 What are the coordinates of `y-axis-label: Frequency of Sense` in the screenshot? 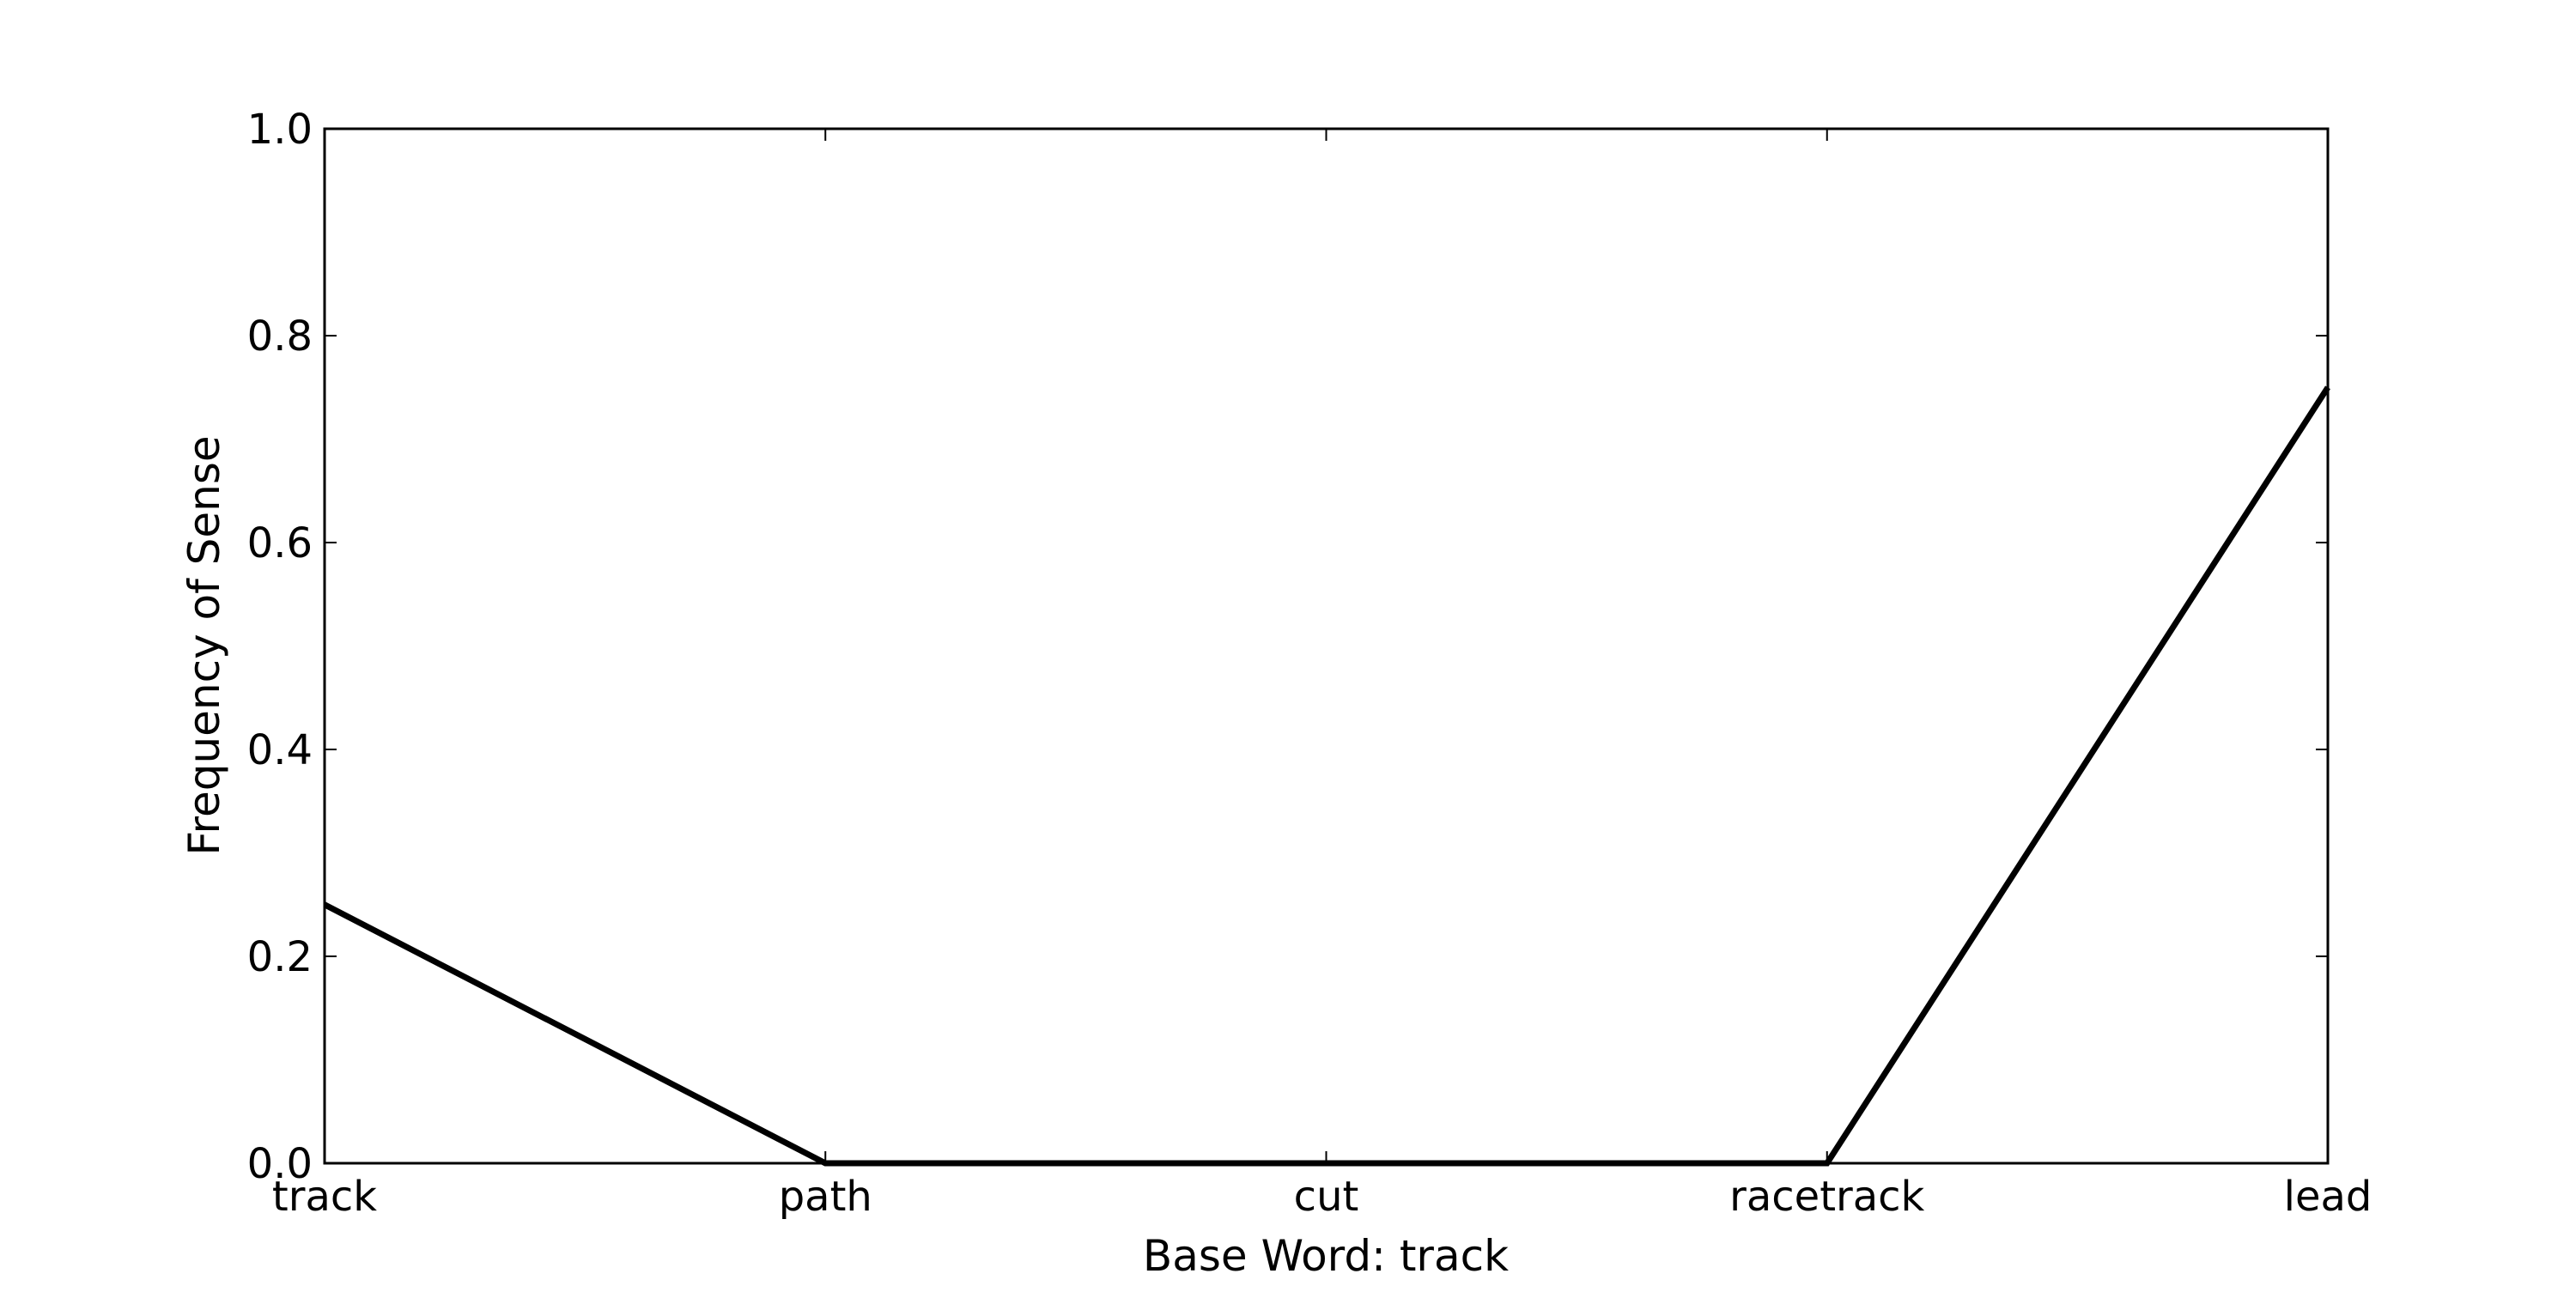 It's located at (204, 645).